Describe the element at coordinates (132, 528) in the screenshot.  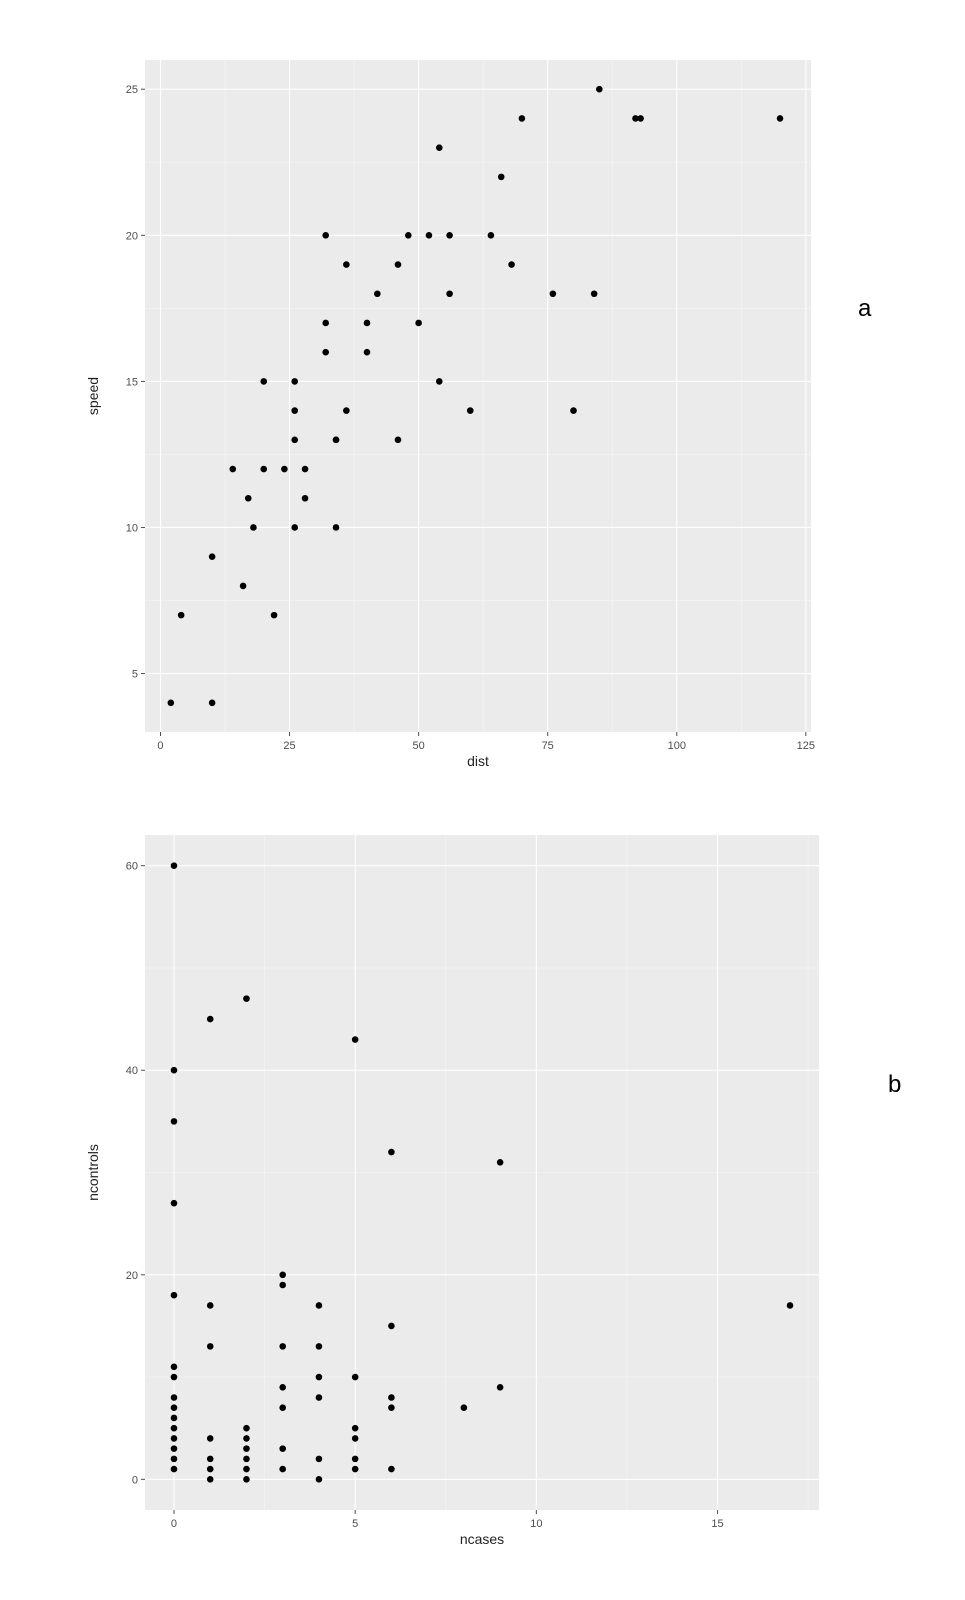
I see `y-tick-label: 10` at that location.